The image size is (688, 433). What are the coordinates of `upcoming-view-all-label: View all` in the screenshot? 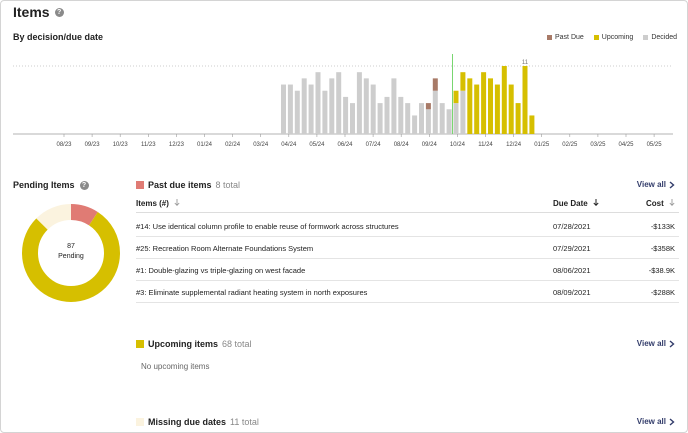 It's located at (651, 343).